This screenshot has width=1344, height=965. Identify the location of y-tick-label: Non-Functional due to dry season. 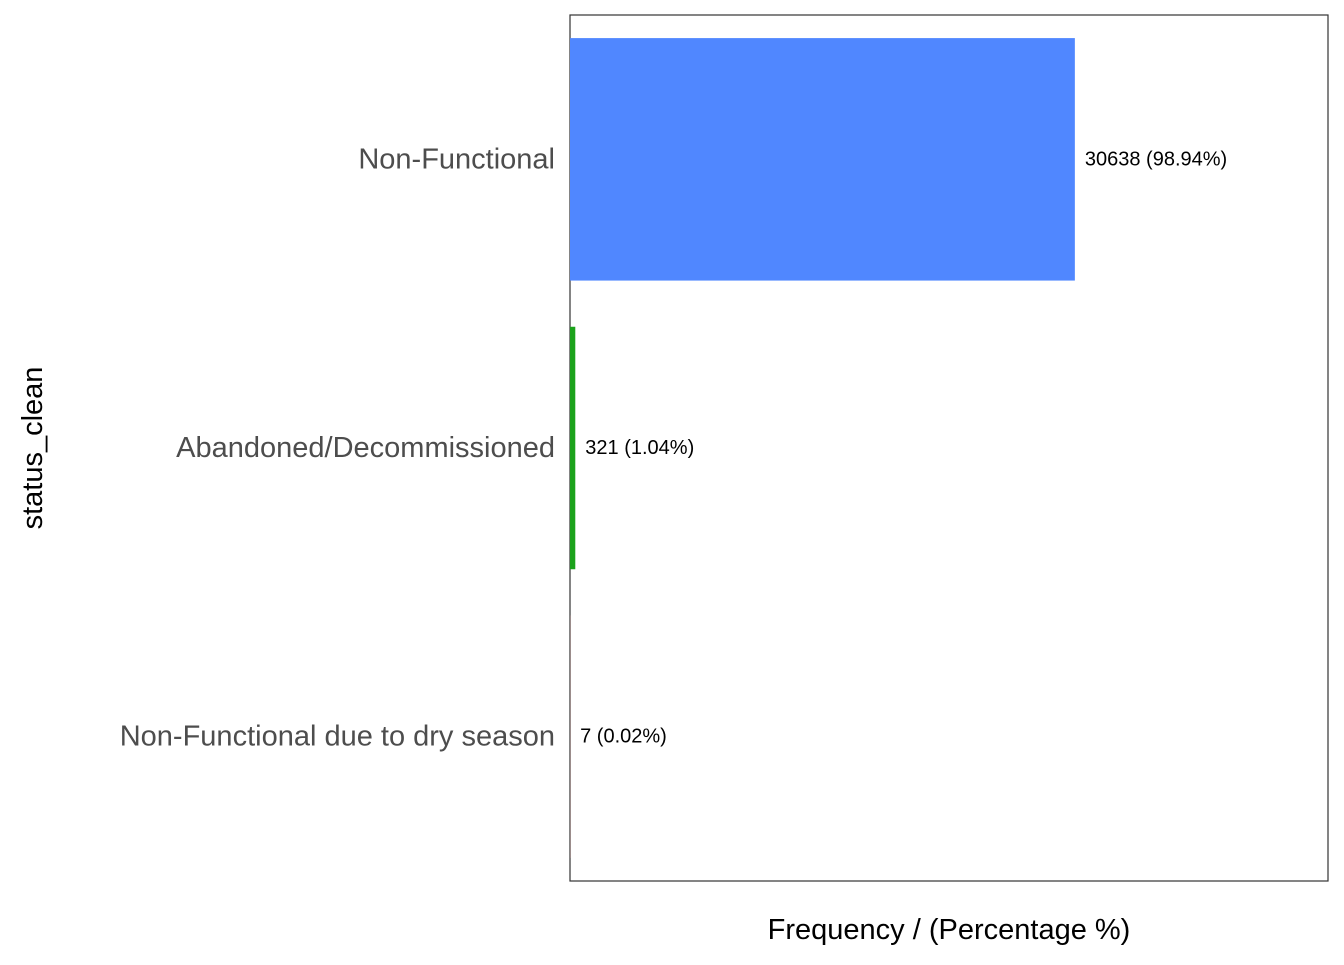
(337, 737).